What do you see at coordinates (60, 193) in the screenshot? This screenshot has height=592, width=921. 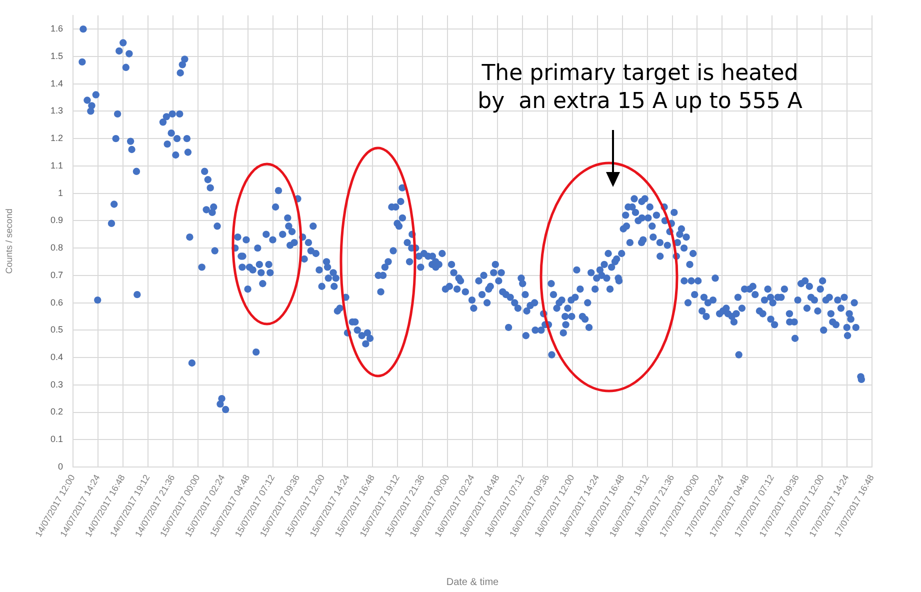 I see `y-tick-label: 1` at bounding box center [60, 193].